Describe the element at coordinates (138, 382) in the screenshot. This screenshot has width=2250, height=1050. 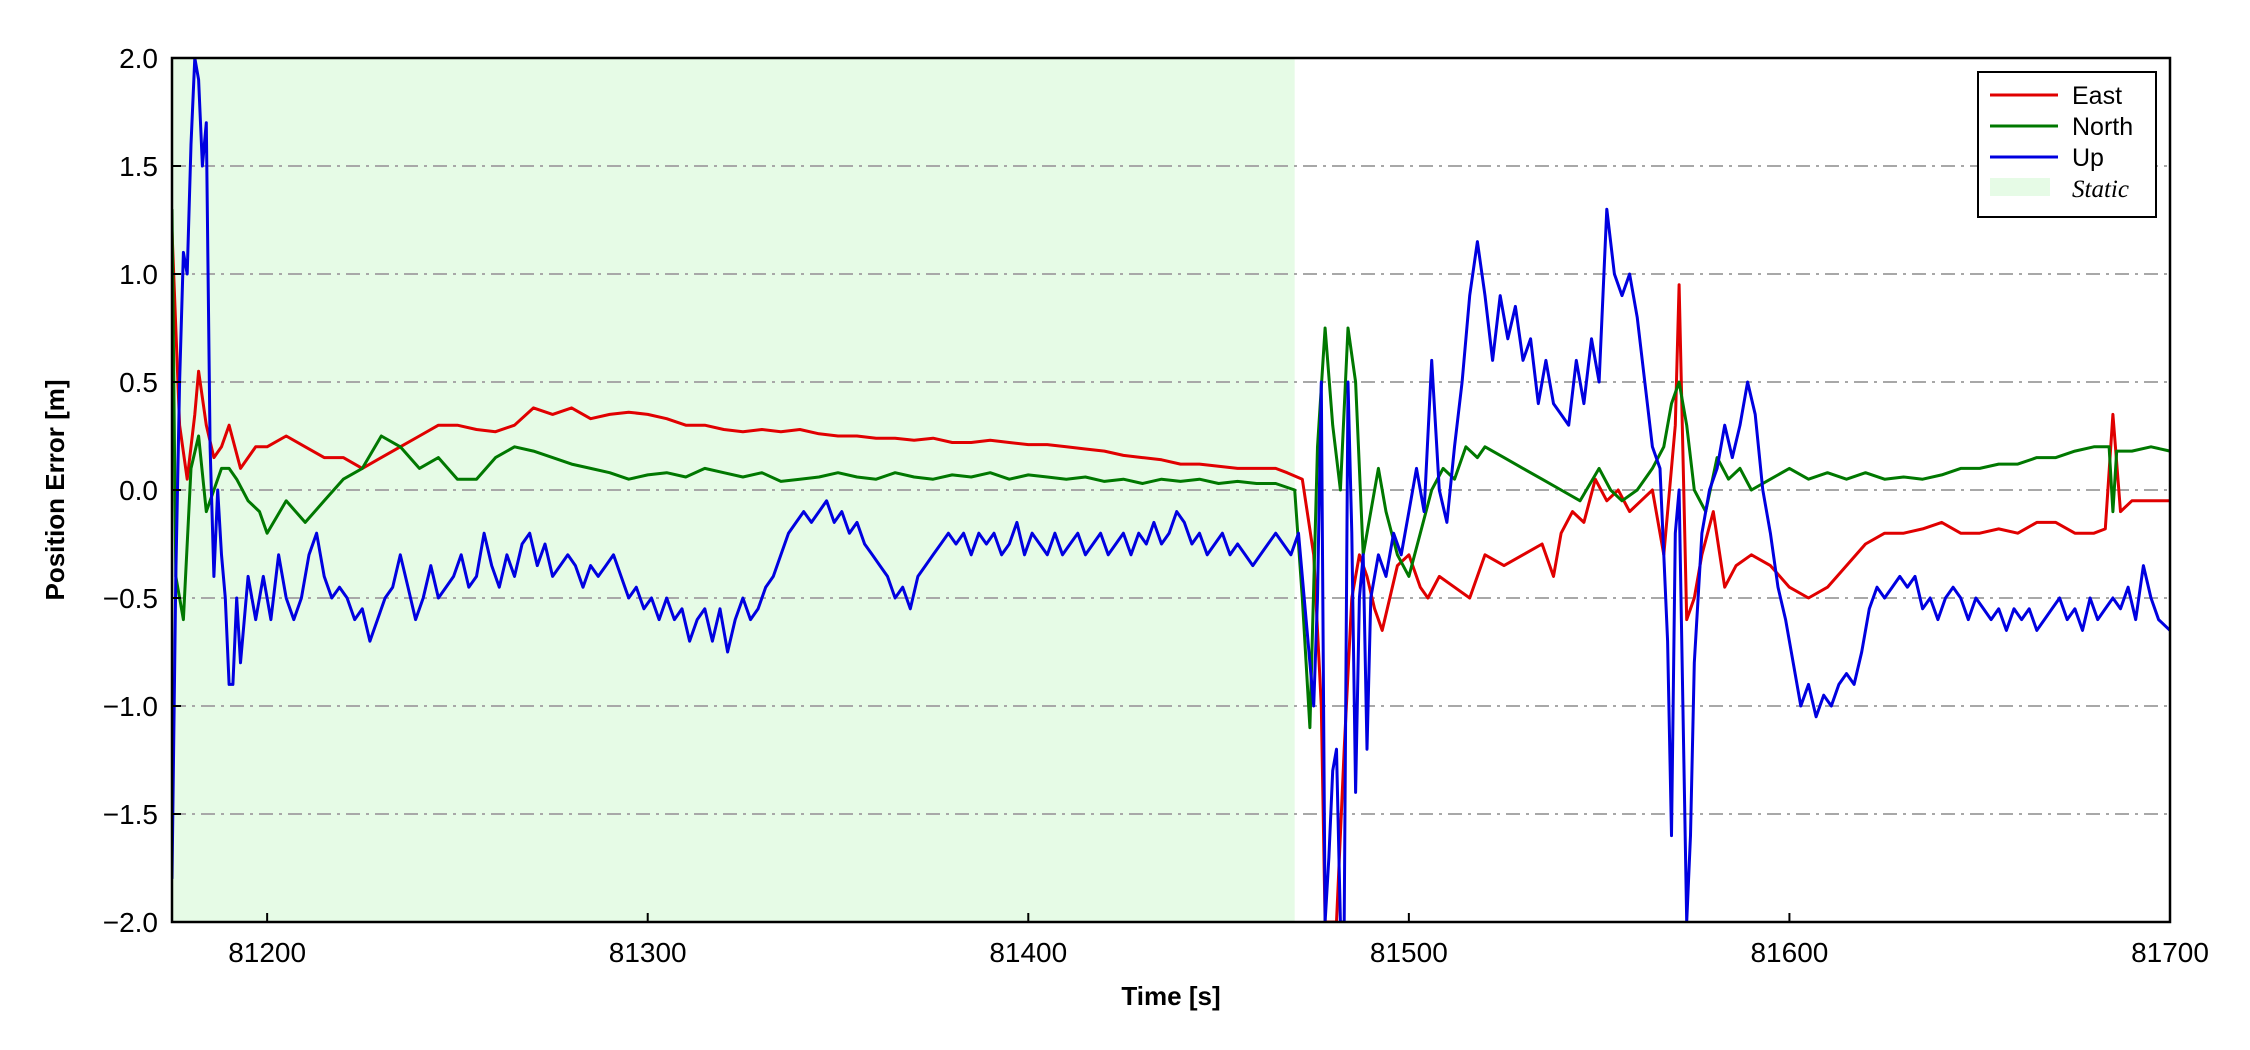
I see `y-tick-label: 0.5` at that location.